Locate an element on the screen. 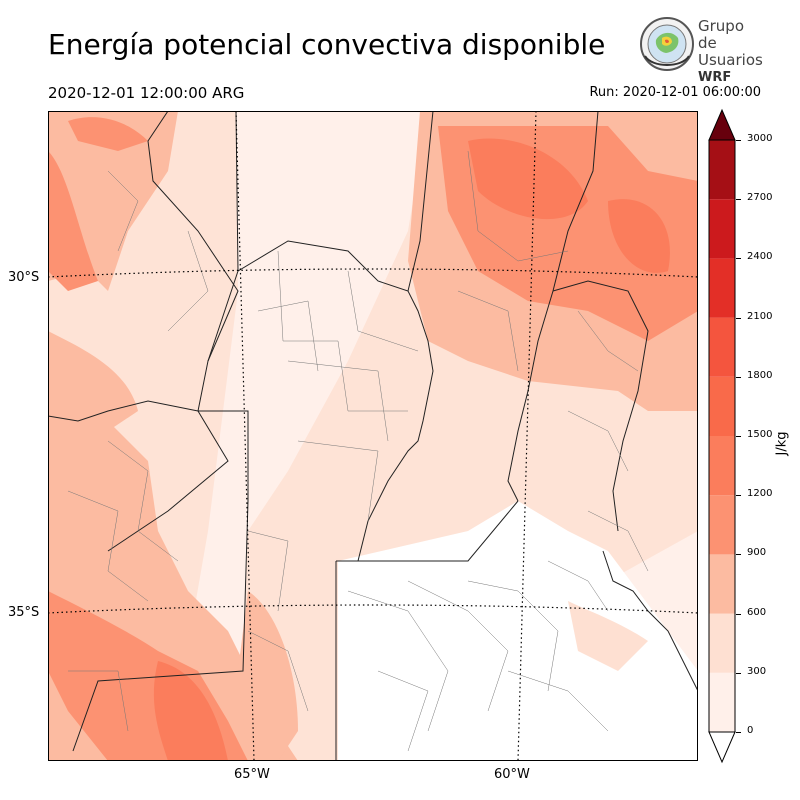 The height and width of the screenshot is (800, 800). colorbar-tick-label: 1200 is located at coordinates (760, 494).